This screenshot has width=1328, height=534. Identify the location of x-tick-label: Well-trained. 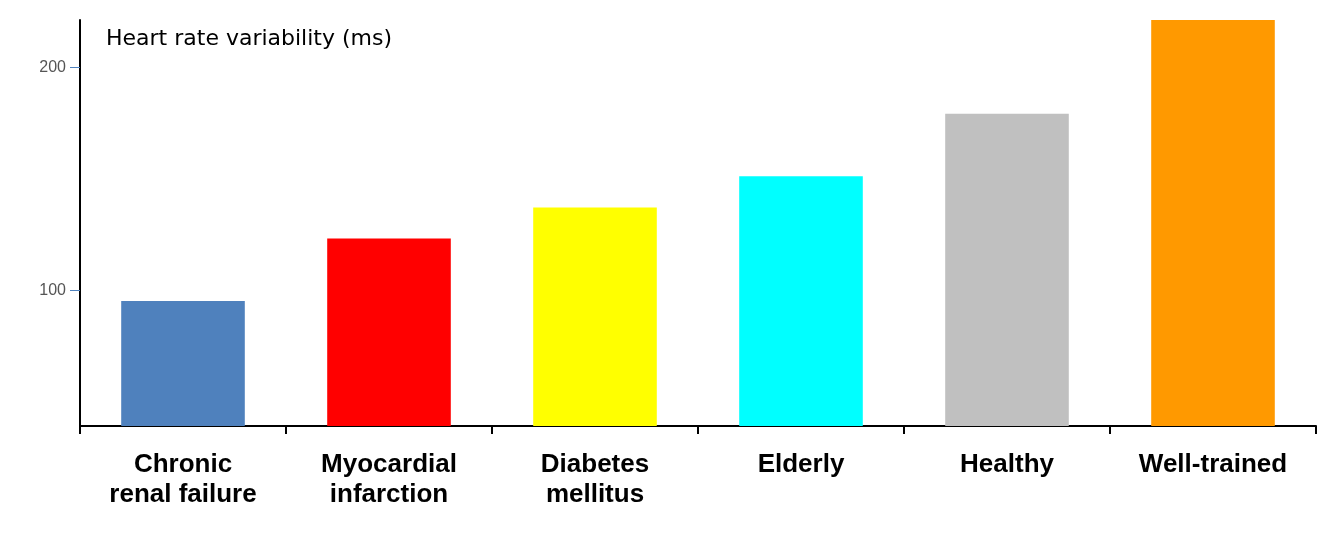
(1213, 463).